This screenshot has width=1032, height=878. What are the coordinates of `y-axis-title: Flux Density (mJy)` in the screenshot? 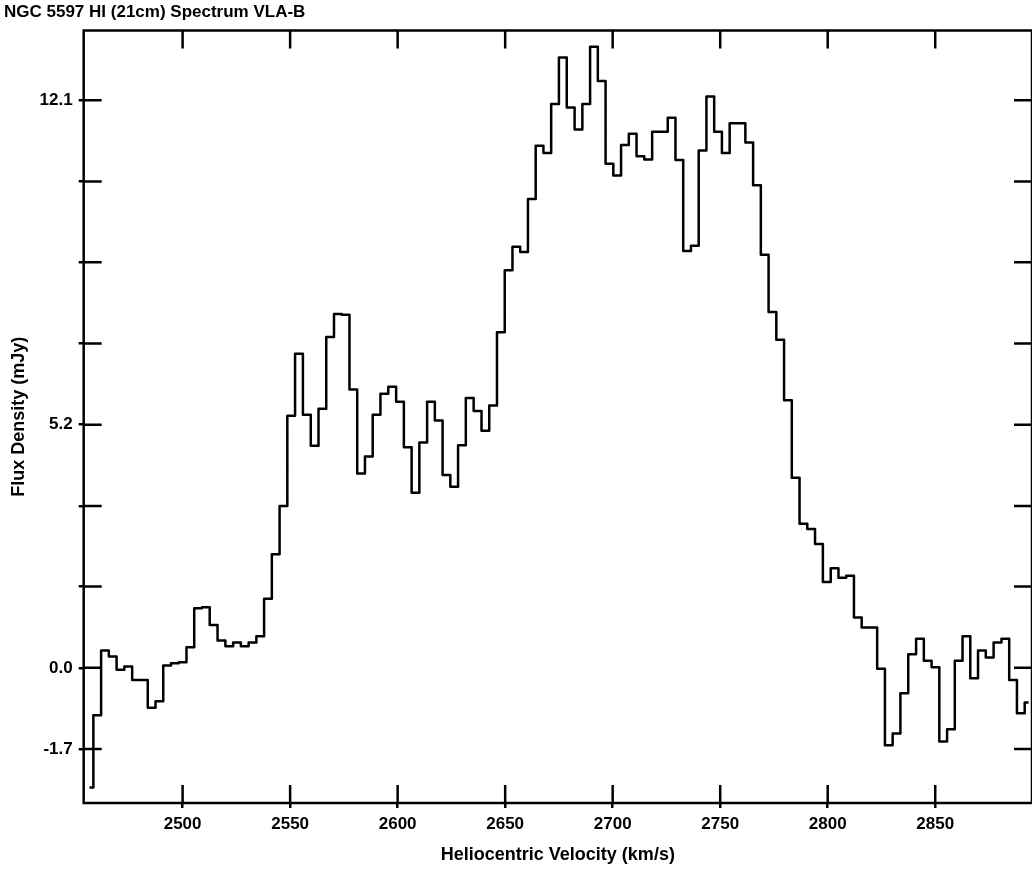 It's located at (17, 416).